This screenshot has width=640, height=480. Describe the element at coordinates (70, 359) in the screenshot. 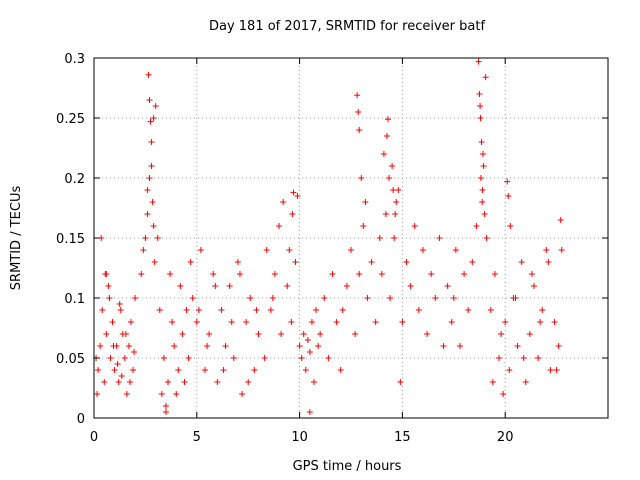

I see `y-tick-label: 0.05` at that location.